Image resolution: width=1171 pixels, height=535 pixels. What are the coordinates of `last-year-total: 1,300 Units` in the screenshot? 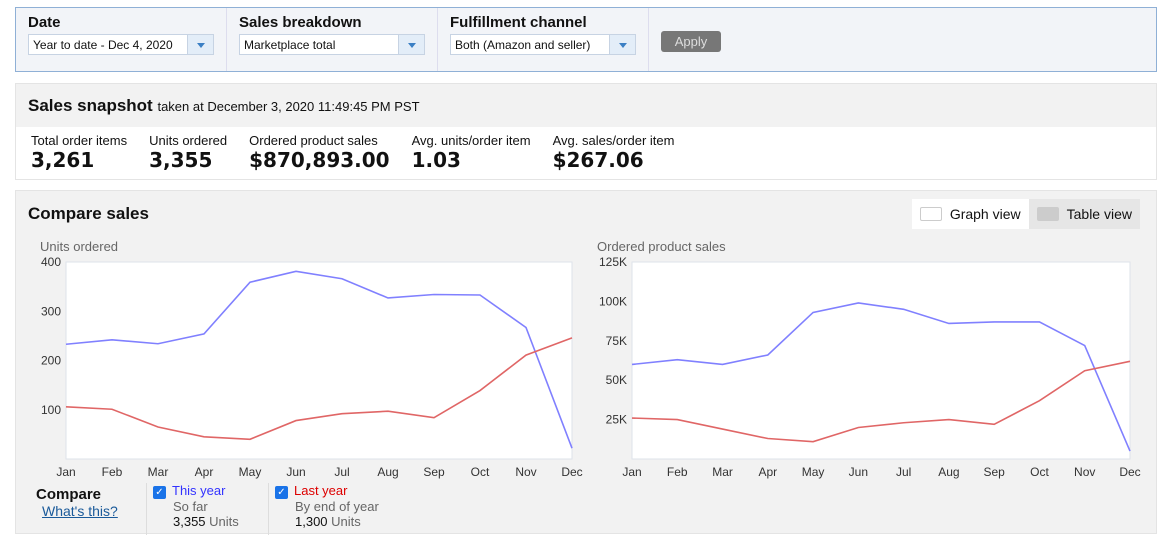 It's located at (328, 521).